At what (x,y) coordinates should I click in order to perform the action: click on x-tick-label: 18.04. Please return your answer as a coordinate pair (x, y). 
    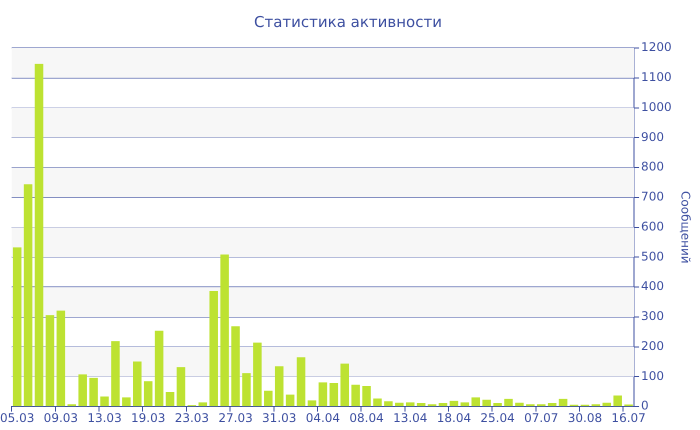
    Looking at the image, I should click on (454, 417).